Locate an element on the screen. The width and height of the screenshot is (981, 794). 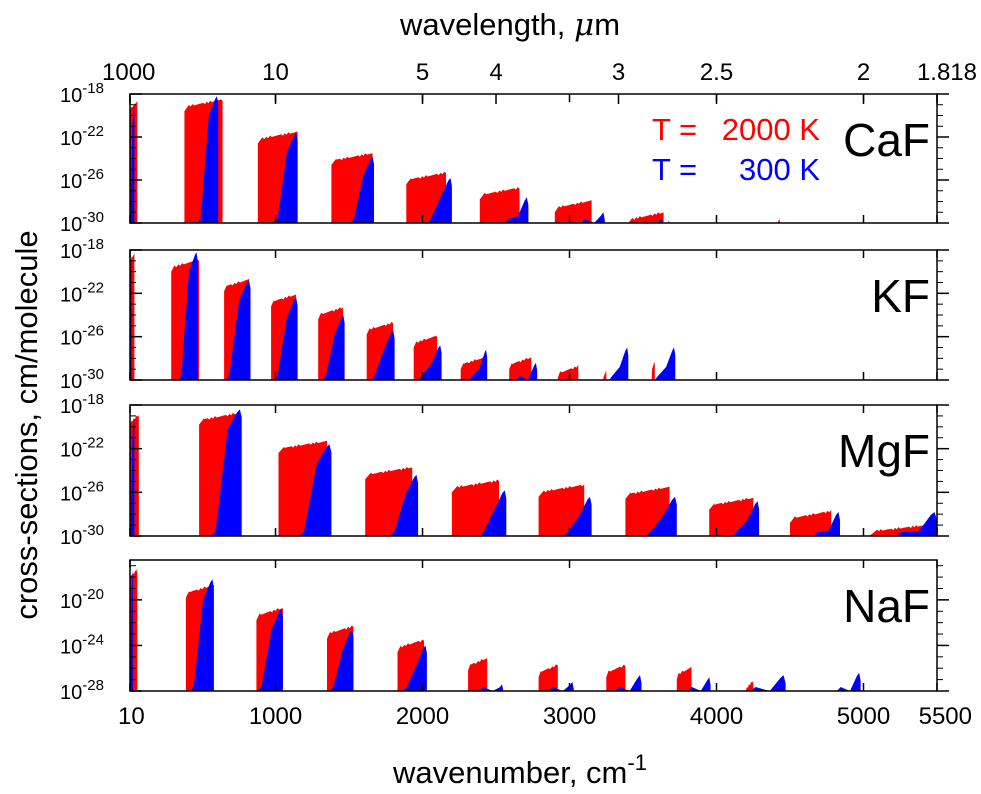
top-axis-title: wavelength, μm is located at coordinates (509, 25).